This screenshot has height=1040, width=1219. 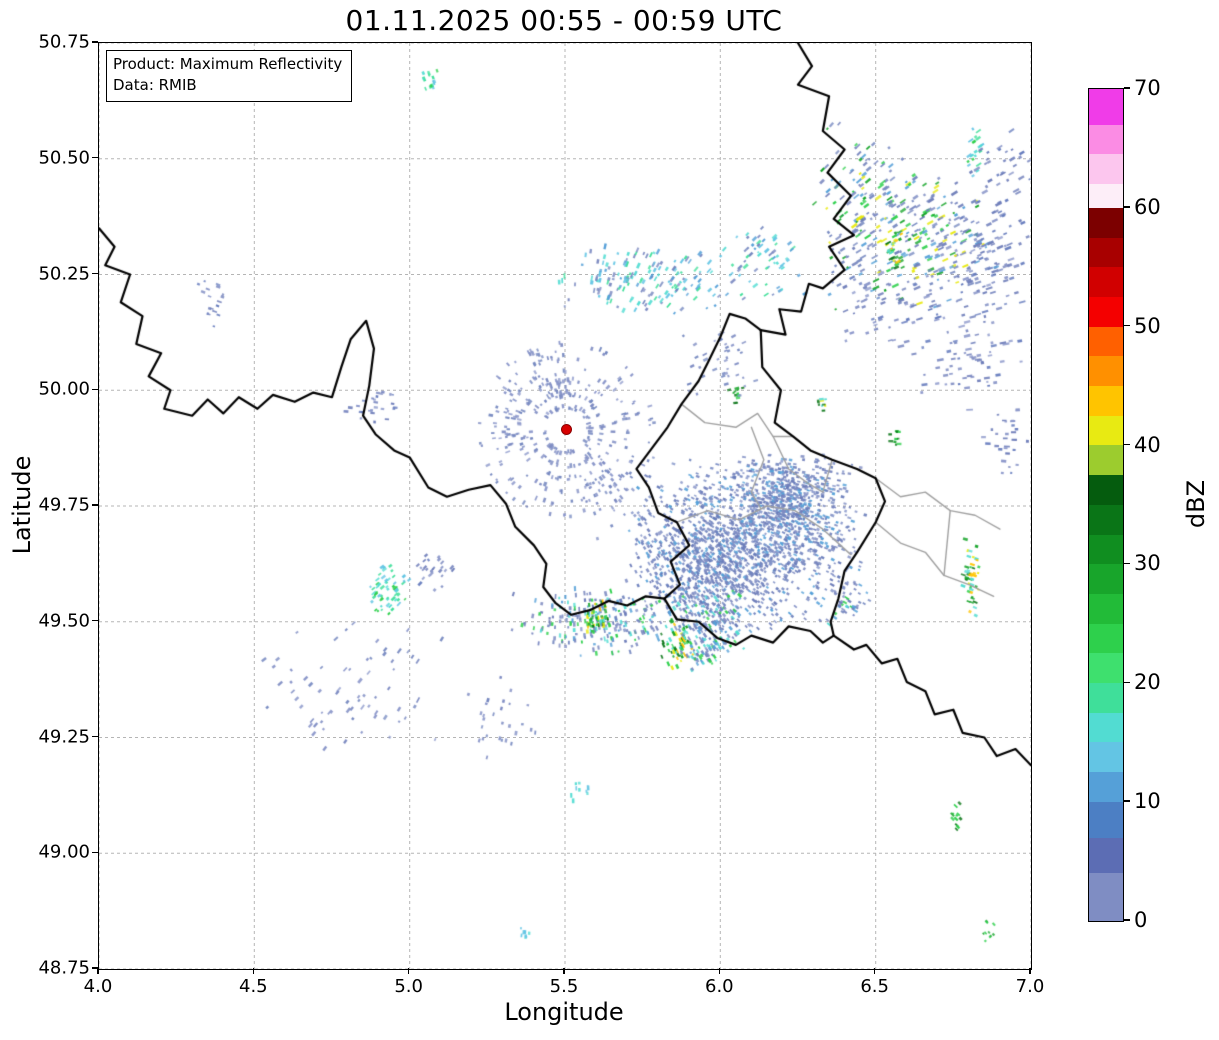 What do you see at coordinates (719, 986) in the screenshot?
I see `x-tick-label: 6.0` at bounding box center [719, 986].